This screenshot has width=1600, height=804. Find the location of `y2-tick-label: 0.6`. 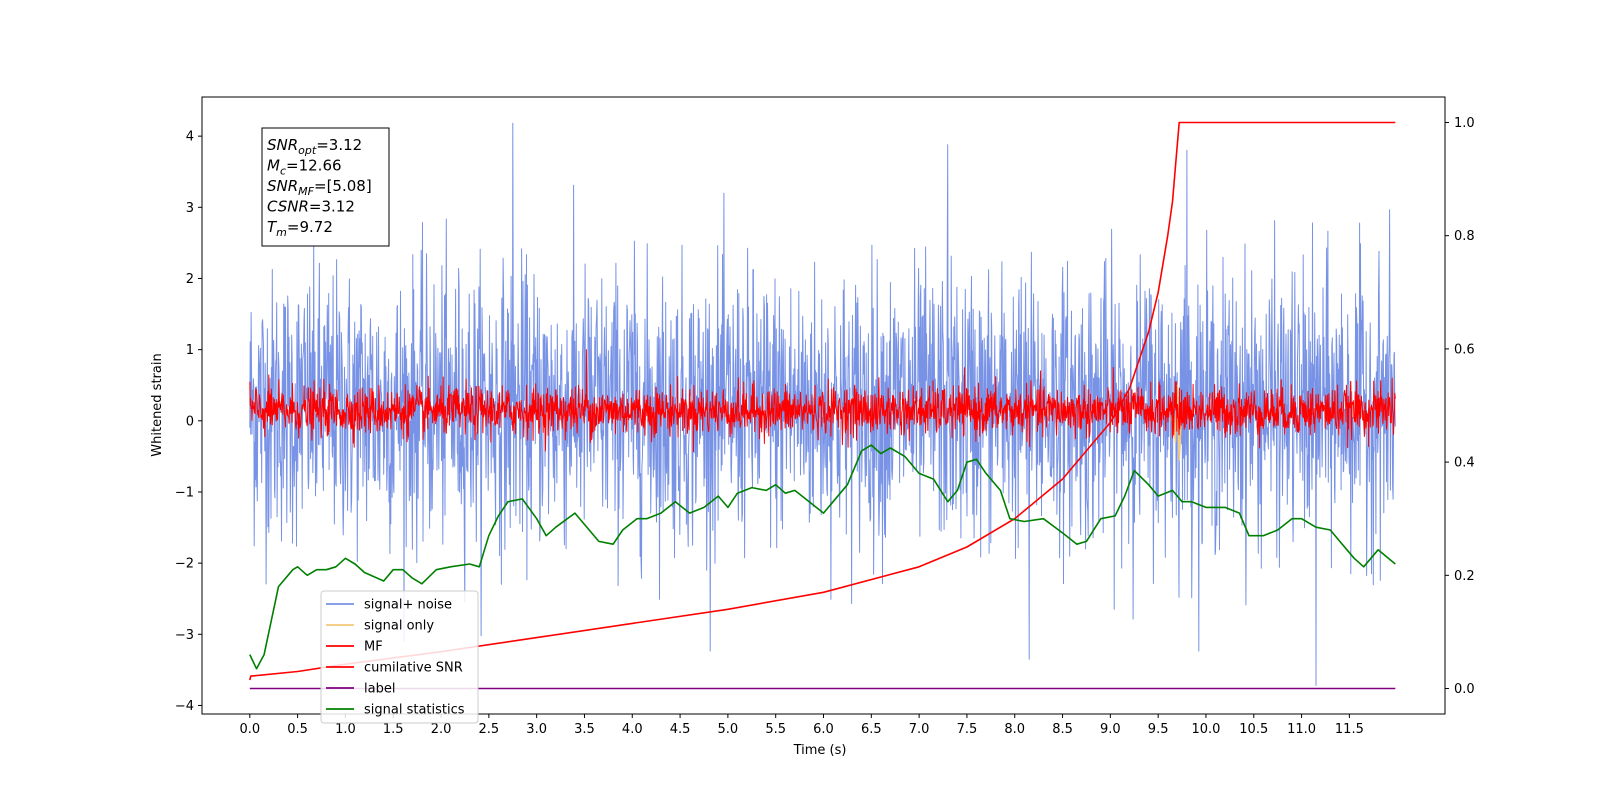

y2-tick-label: 0.6 is located at coordinates (1464, 349).